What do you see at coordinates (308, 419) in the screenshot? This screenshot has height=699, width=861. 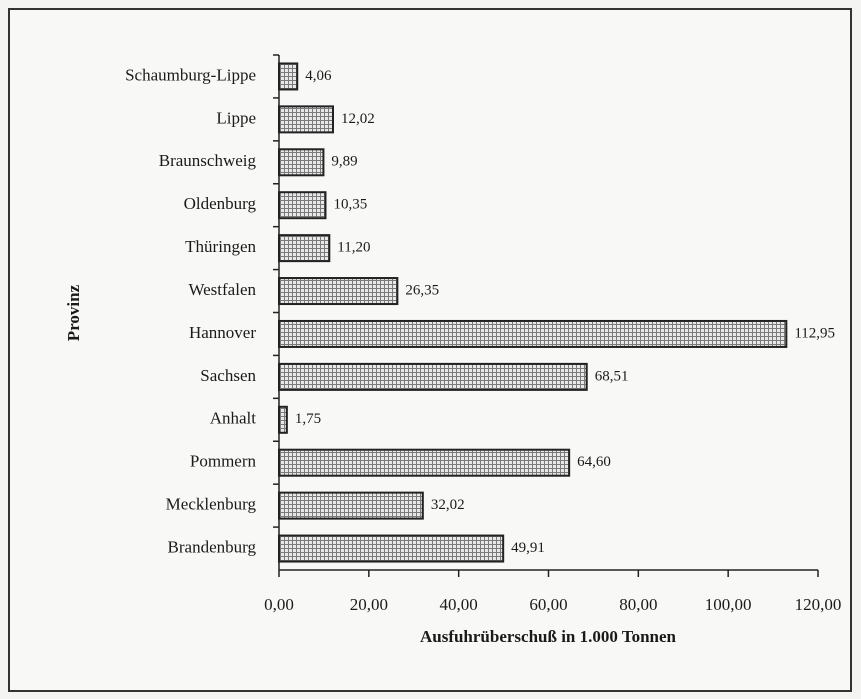 I see `value-label: 1,75` at bounding box center [308, 419].